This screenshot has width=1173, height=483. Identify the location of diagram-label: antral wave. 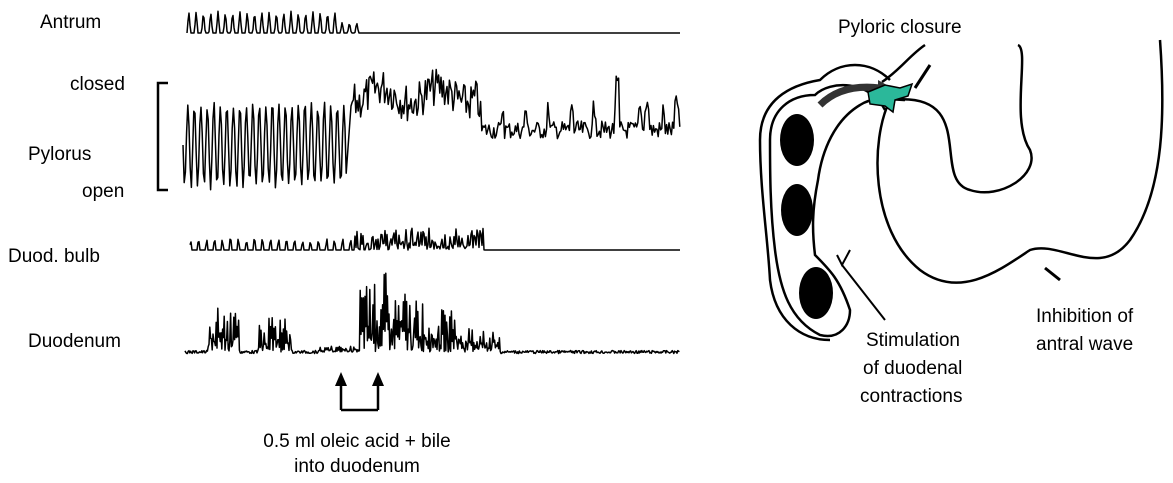
(1084, 344).